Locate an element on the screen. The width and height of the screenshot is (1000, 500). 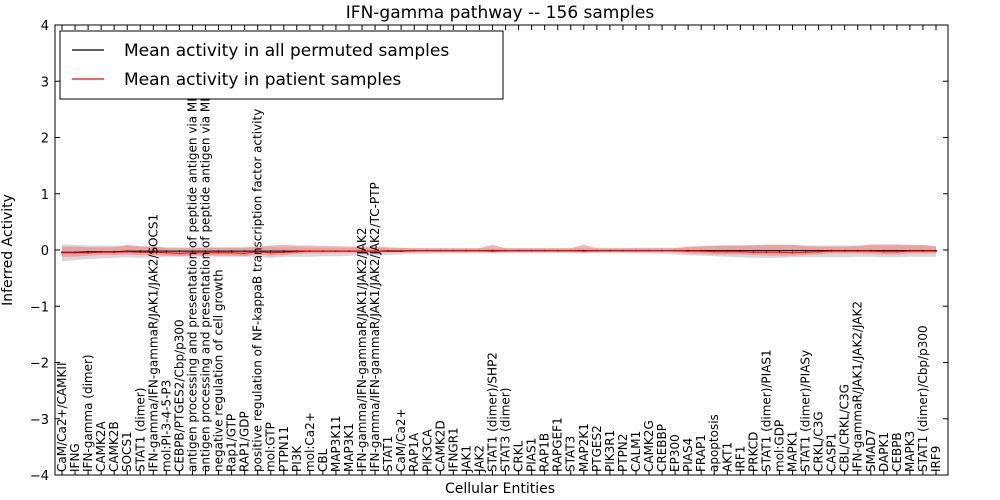
x-category-label: CaM/Ca2+ is located at coordinates (401, 440).